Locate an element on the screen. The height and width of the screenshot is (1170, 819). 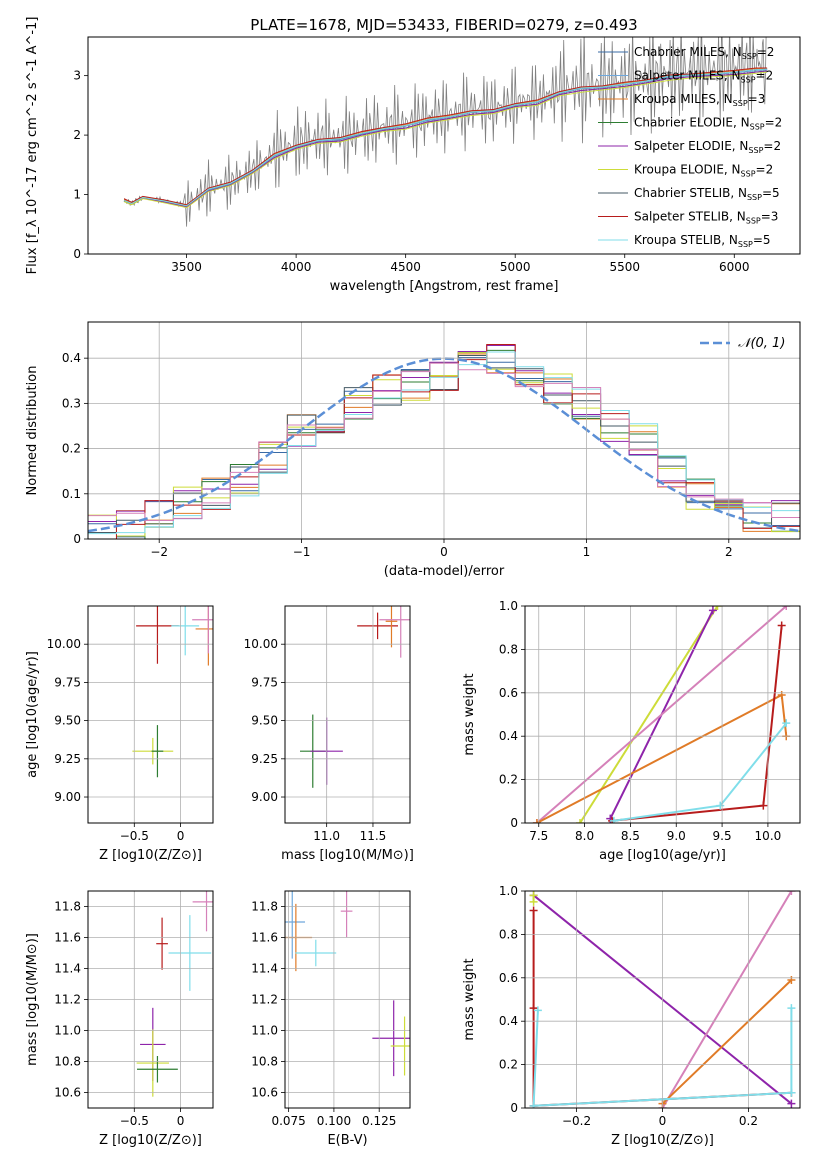
y-tick-label: 1 is located at coordinates (77, 195).